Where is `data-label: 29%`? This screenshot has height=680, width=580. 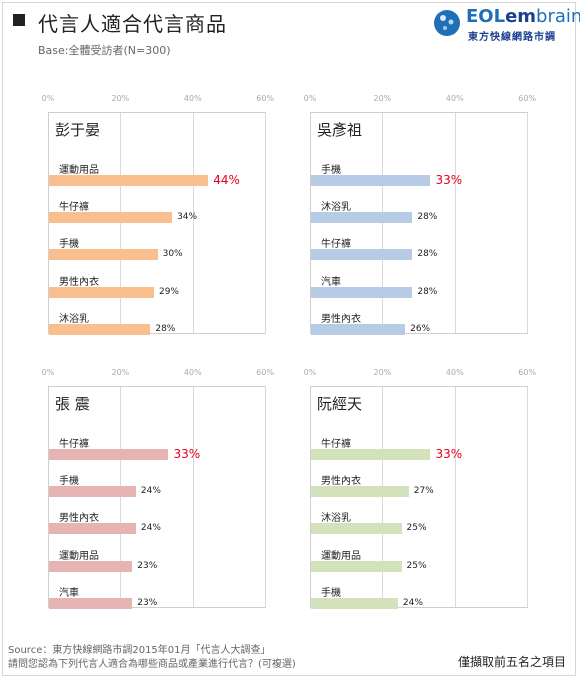
data-label: 29% is located at coordinates (168, 292).